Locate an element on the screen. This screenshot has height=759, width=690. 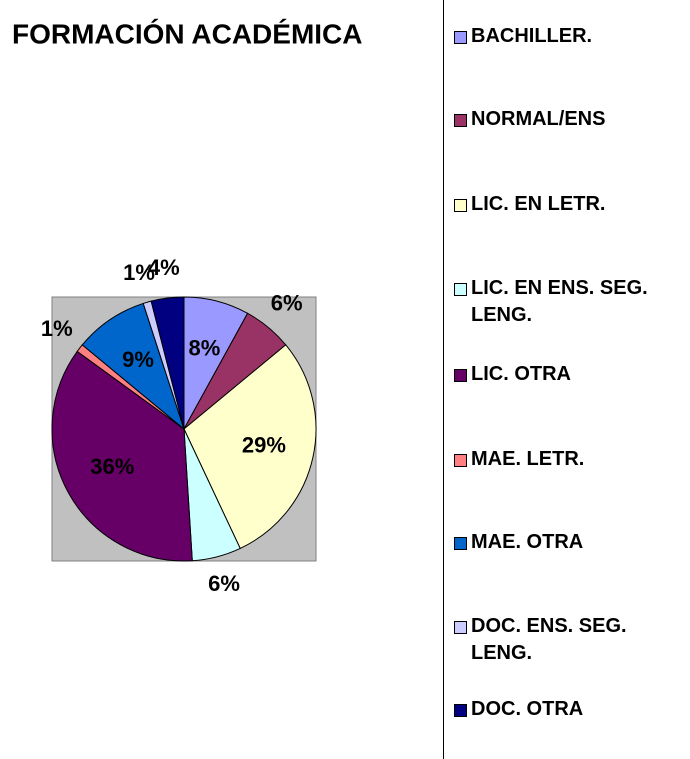
legend-label: LIC. EN ENS. SEG. LENG. is located at coordinates (559, 301).